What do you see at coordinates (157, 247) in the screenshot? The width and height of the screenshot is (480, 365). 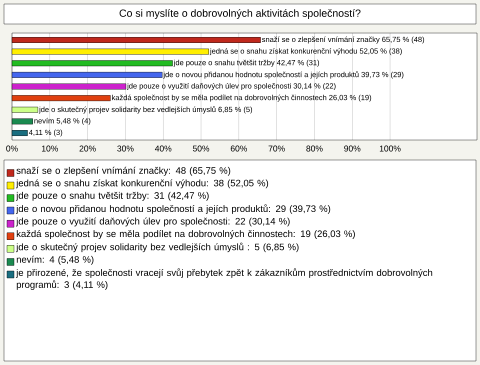 I see `text: jde o skutečný projev solidarity bez vedlejších úmyslů : 5 (6,85 %)` at bounding box center [157, 247].